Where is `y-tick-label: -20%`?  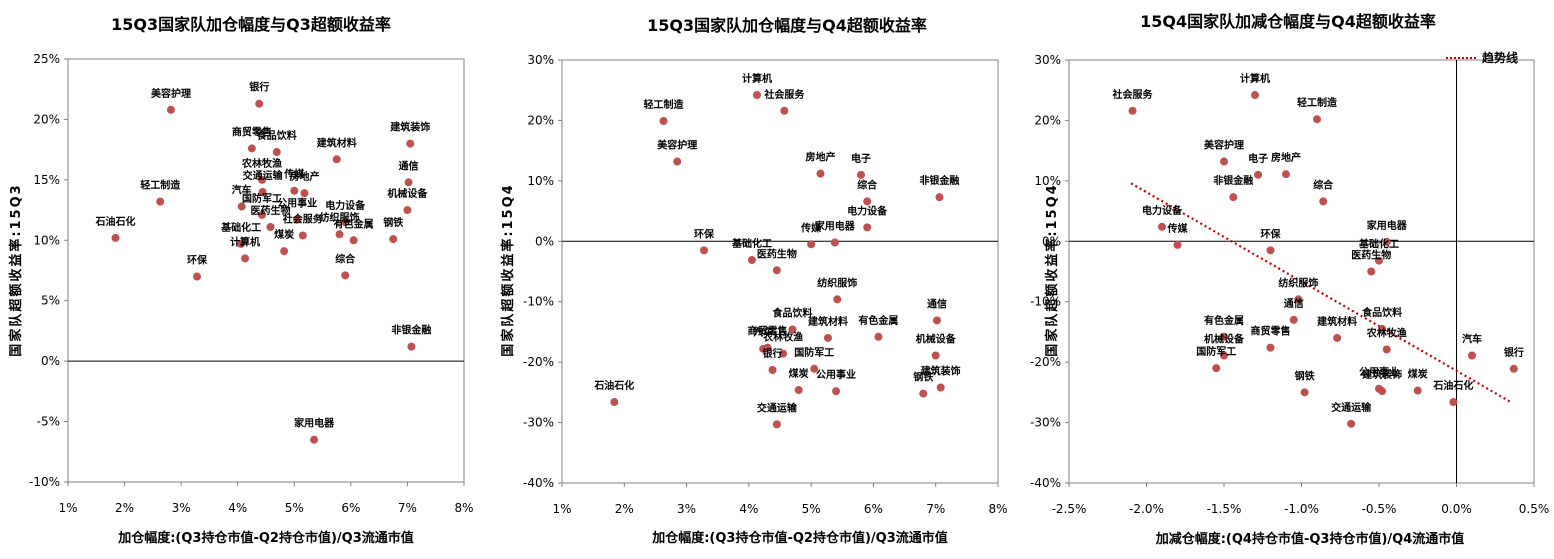 y-tick-label: -20% is located at coordinates (1045, 362).